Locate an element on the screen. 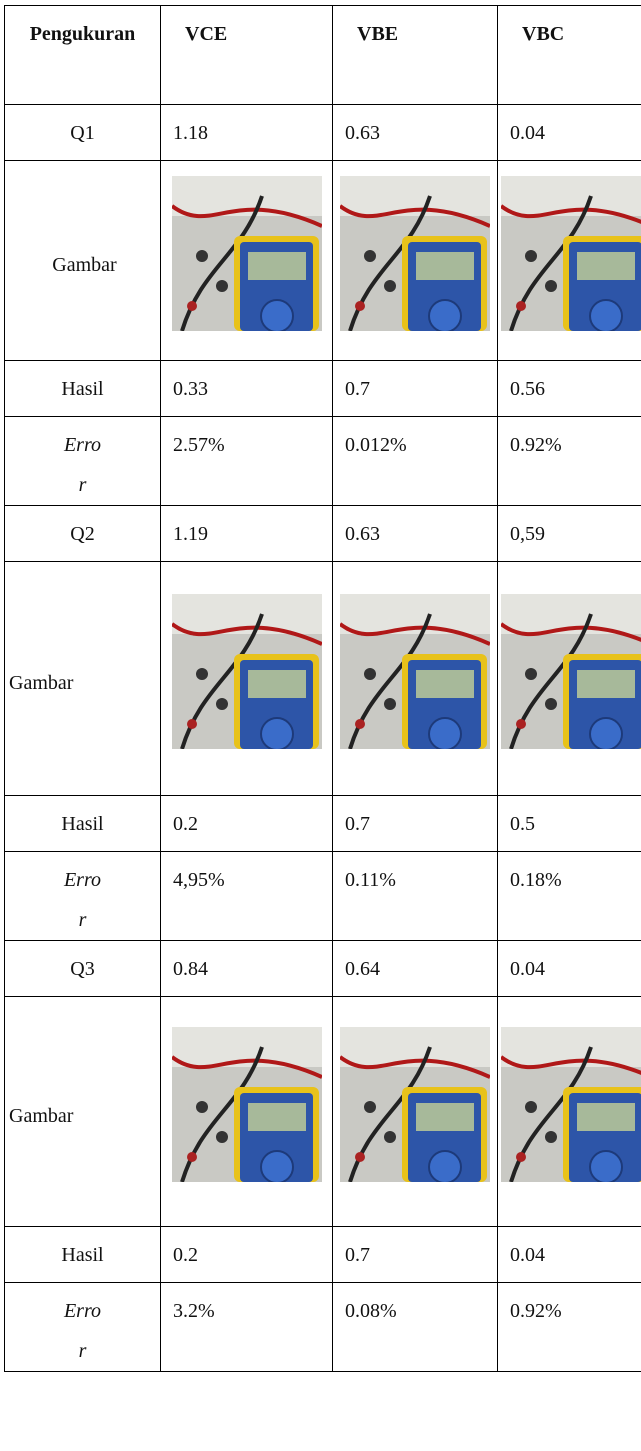 The image size is (641, 1451). value-text: 0.92% is located at coordinates (536, 1311).